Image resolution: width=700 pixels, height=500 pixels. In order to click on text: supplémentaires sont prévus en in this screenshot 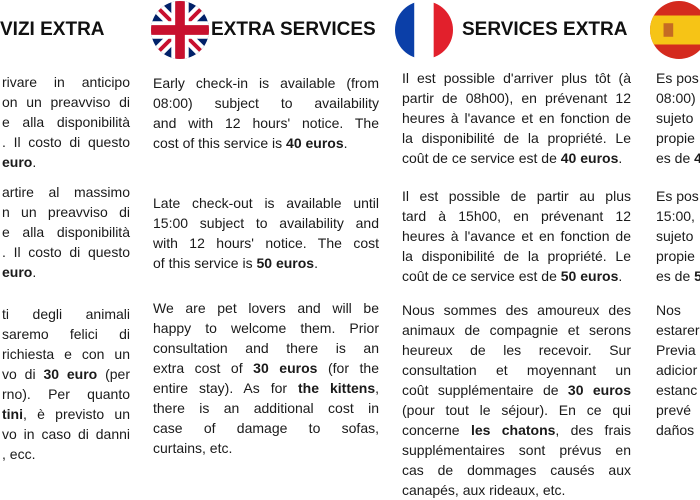, I will do `click(516, 450)`.